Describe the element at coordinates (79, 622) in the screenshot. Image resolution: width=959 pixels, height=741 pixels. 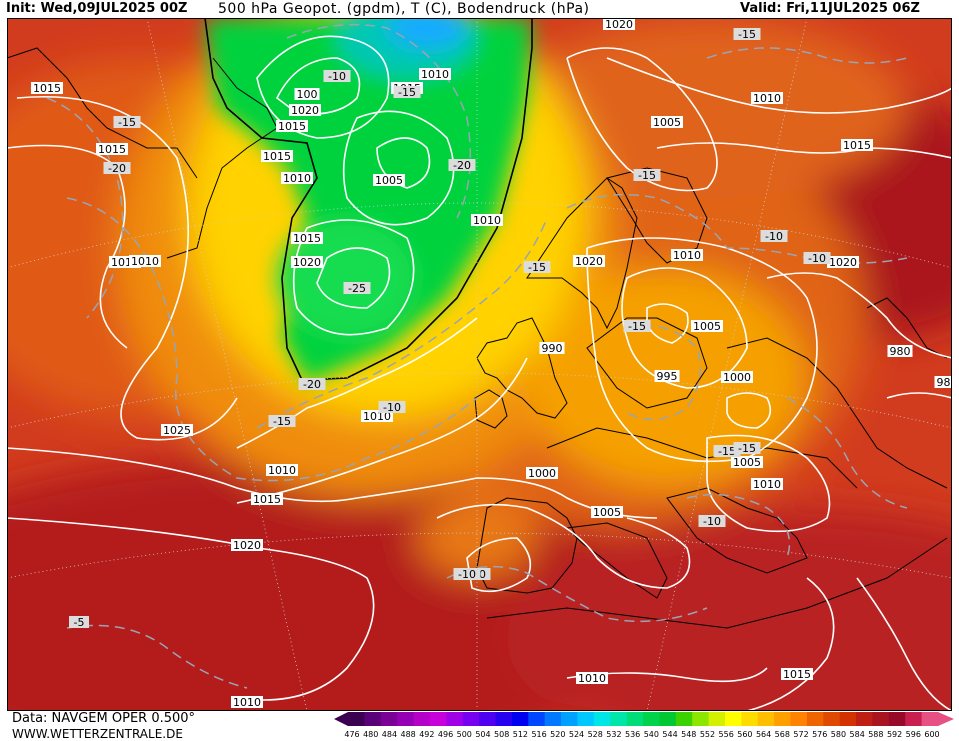
I see `temperature-label: -5` at that location.